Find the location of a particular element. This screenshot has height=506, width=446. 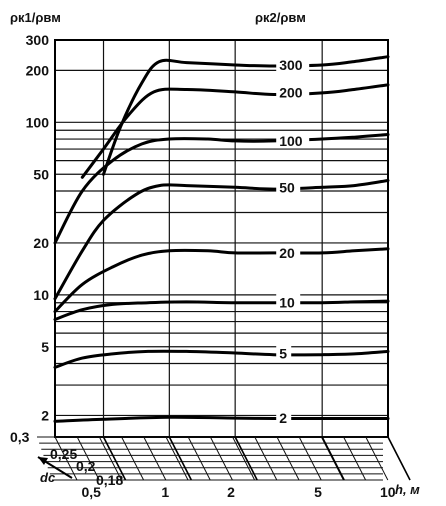

dc-axis-title: dс is located at coordinates (48, 477).